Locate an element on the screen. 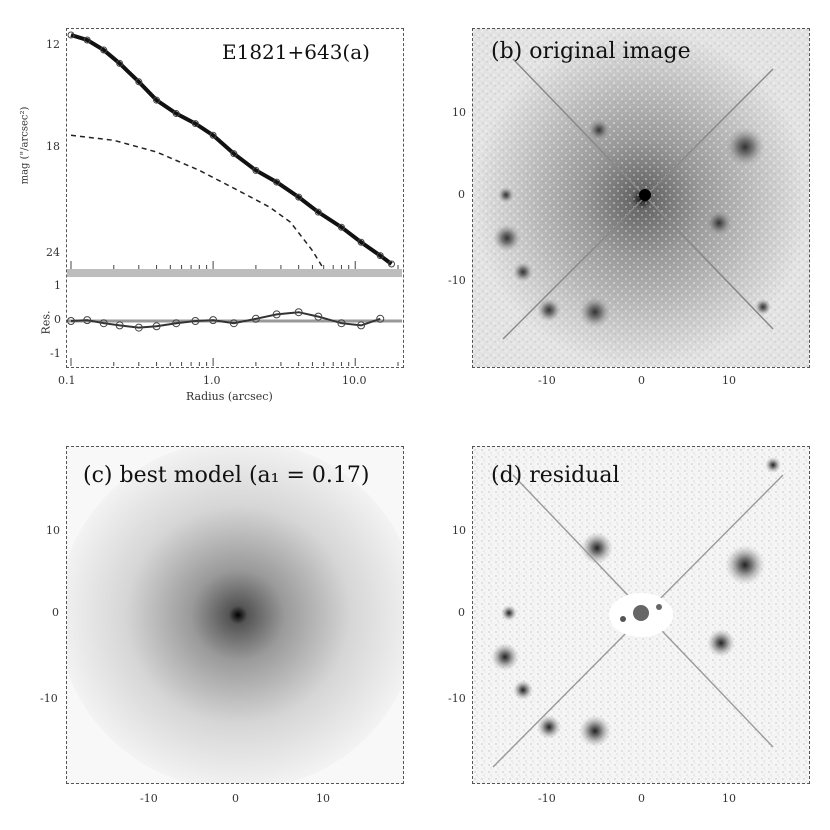 The height and width of the screenshot is (830, 830). profile-plot-title: E1821+643(a) is located at coordinates (296, 52).